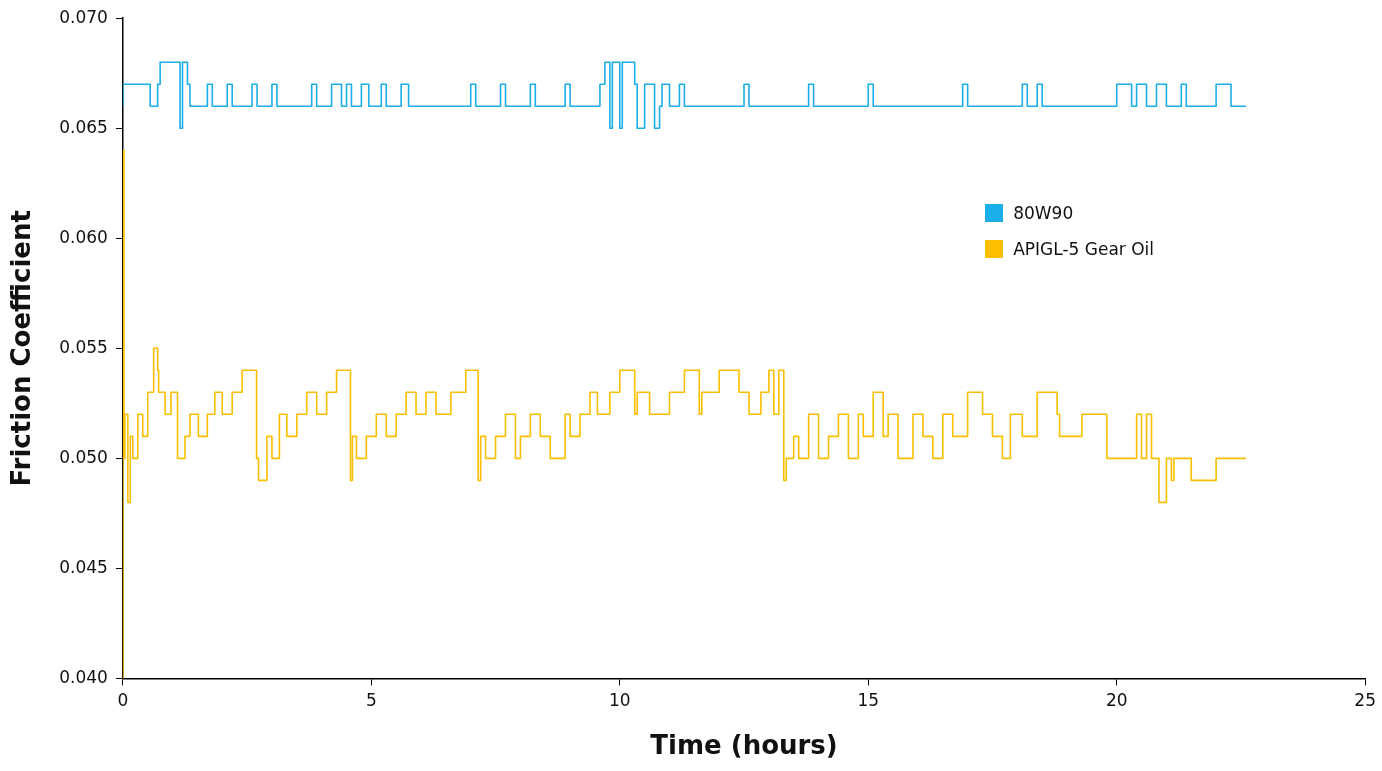 The image size is (1382, 771). Describe the element at coordinates (83, 566) in the screenshot. I see `y-tick-label: 0.045` at that location.